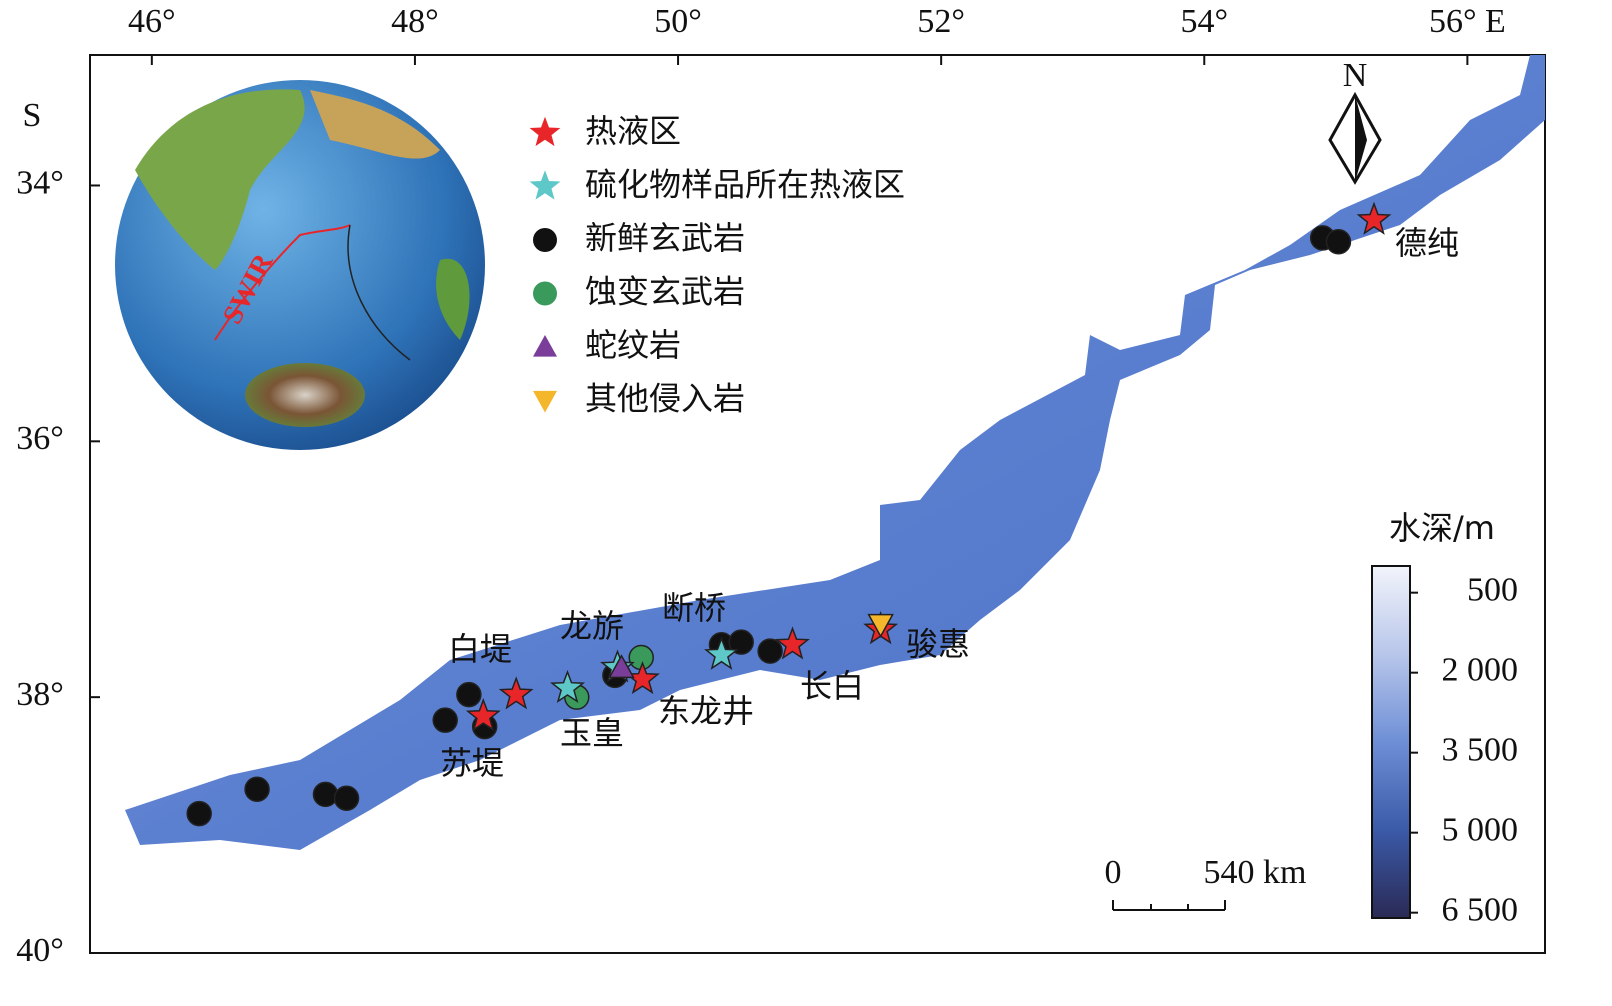  Describe the element at coordinates (694, 608) in the screenshot. I see `site-label: 断桥` at that location.